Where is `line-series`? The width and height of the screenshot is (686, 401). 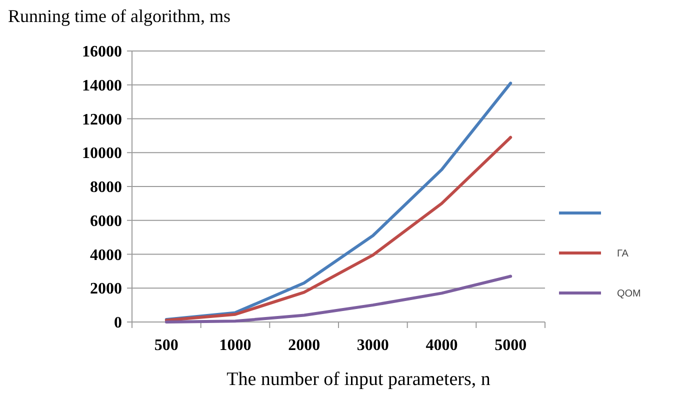
line-series is located at coordinates (338, 299).